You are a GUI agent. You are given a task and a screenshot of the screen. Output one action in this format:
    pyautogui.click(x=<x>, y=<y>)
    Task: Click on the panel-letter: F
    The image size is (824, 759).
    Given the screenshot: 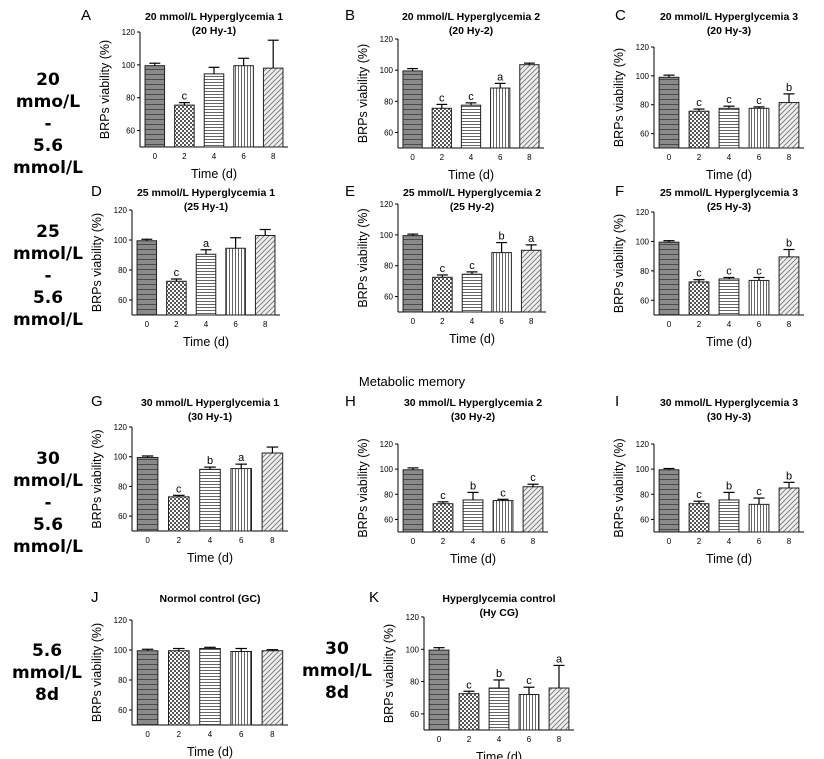 What is the action you would take?
    pyautogui.click(x=619, y=191)
    